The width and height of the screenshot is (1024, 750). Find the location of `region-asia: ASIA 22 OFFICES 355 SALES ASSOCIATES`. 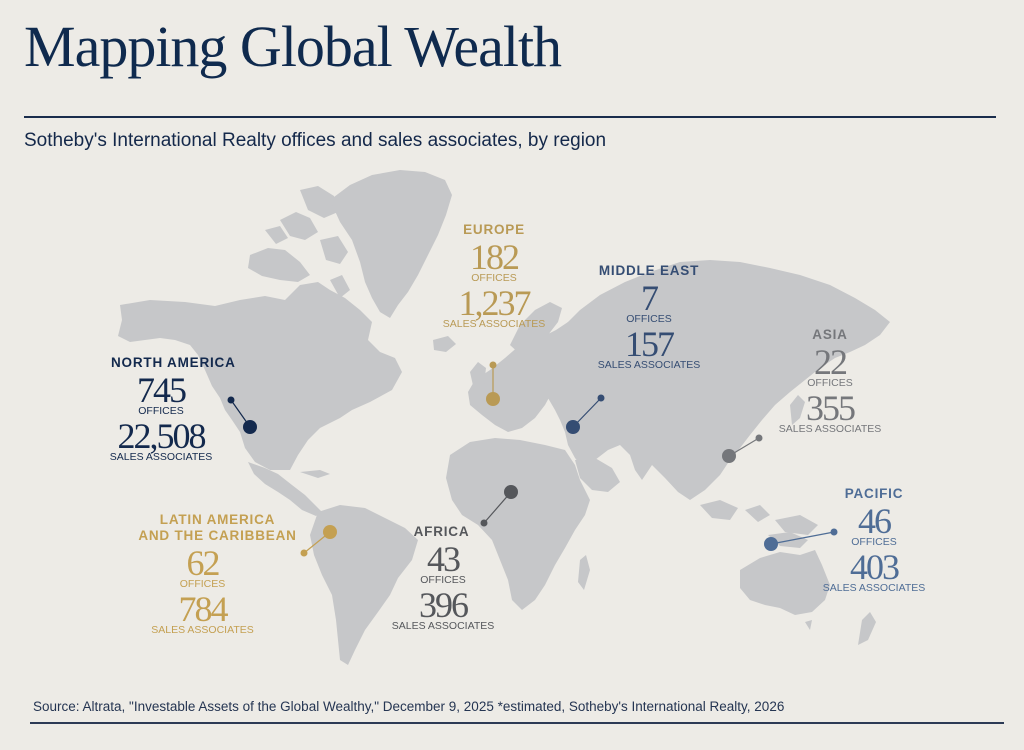

region-asia: ASIA 22 OFFICES 355 SALES ASSOCIATES is located at coordinates (830, 381).